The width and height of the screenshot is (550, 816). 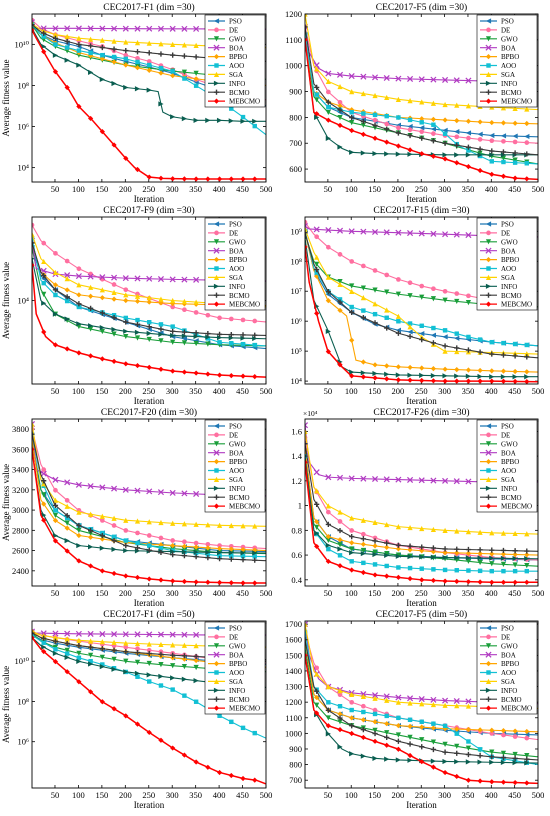 I want to click on x-tick-label: 150, so click(x=374, y=189).